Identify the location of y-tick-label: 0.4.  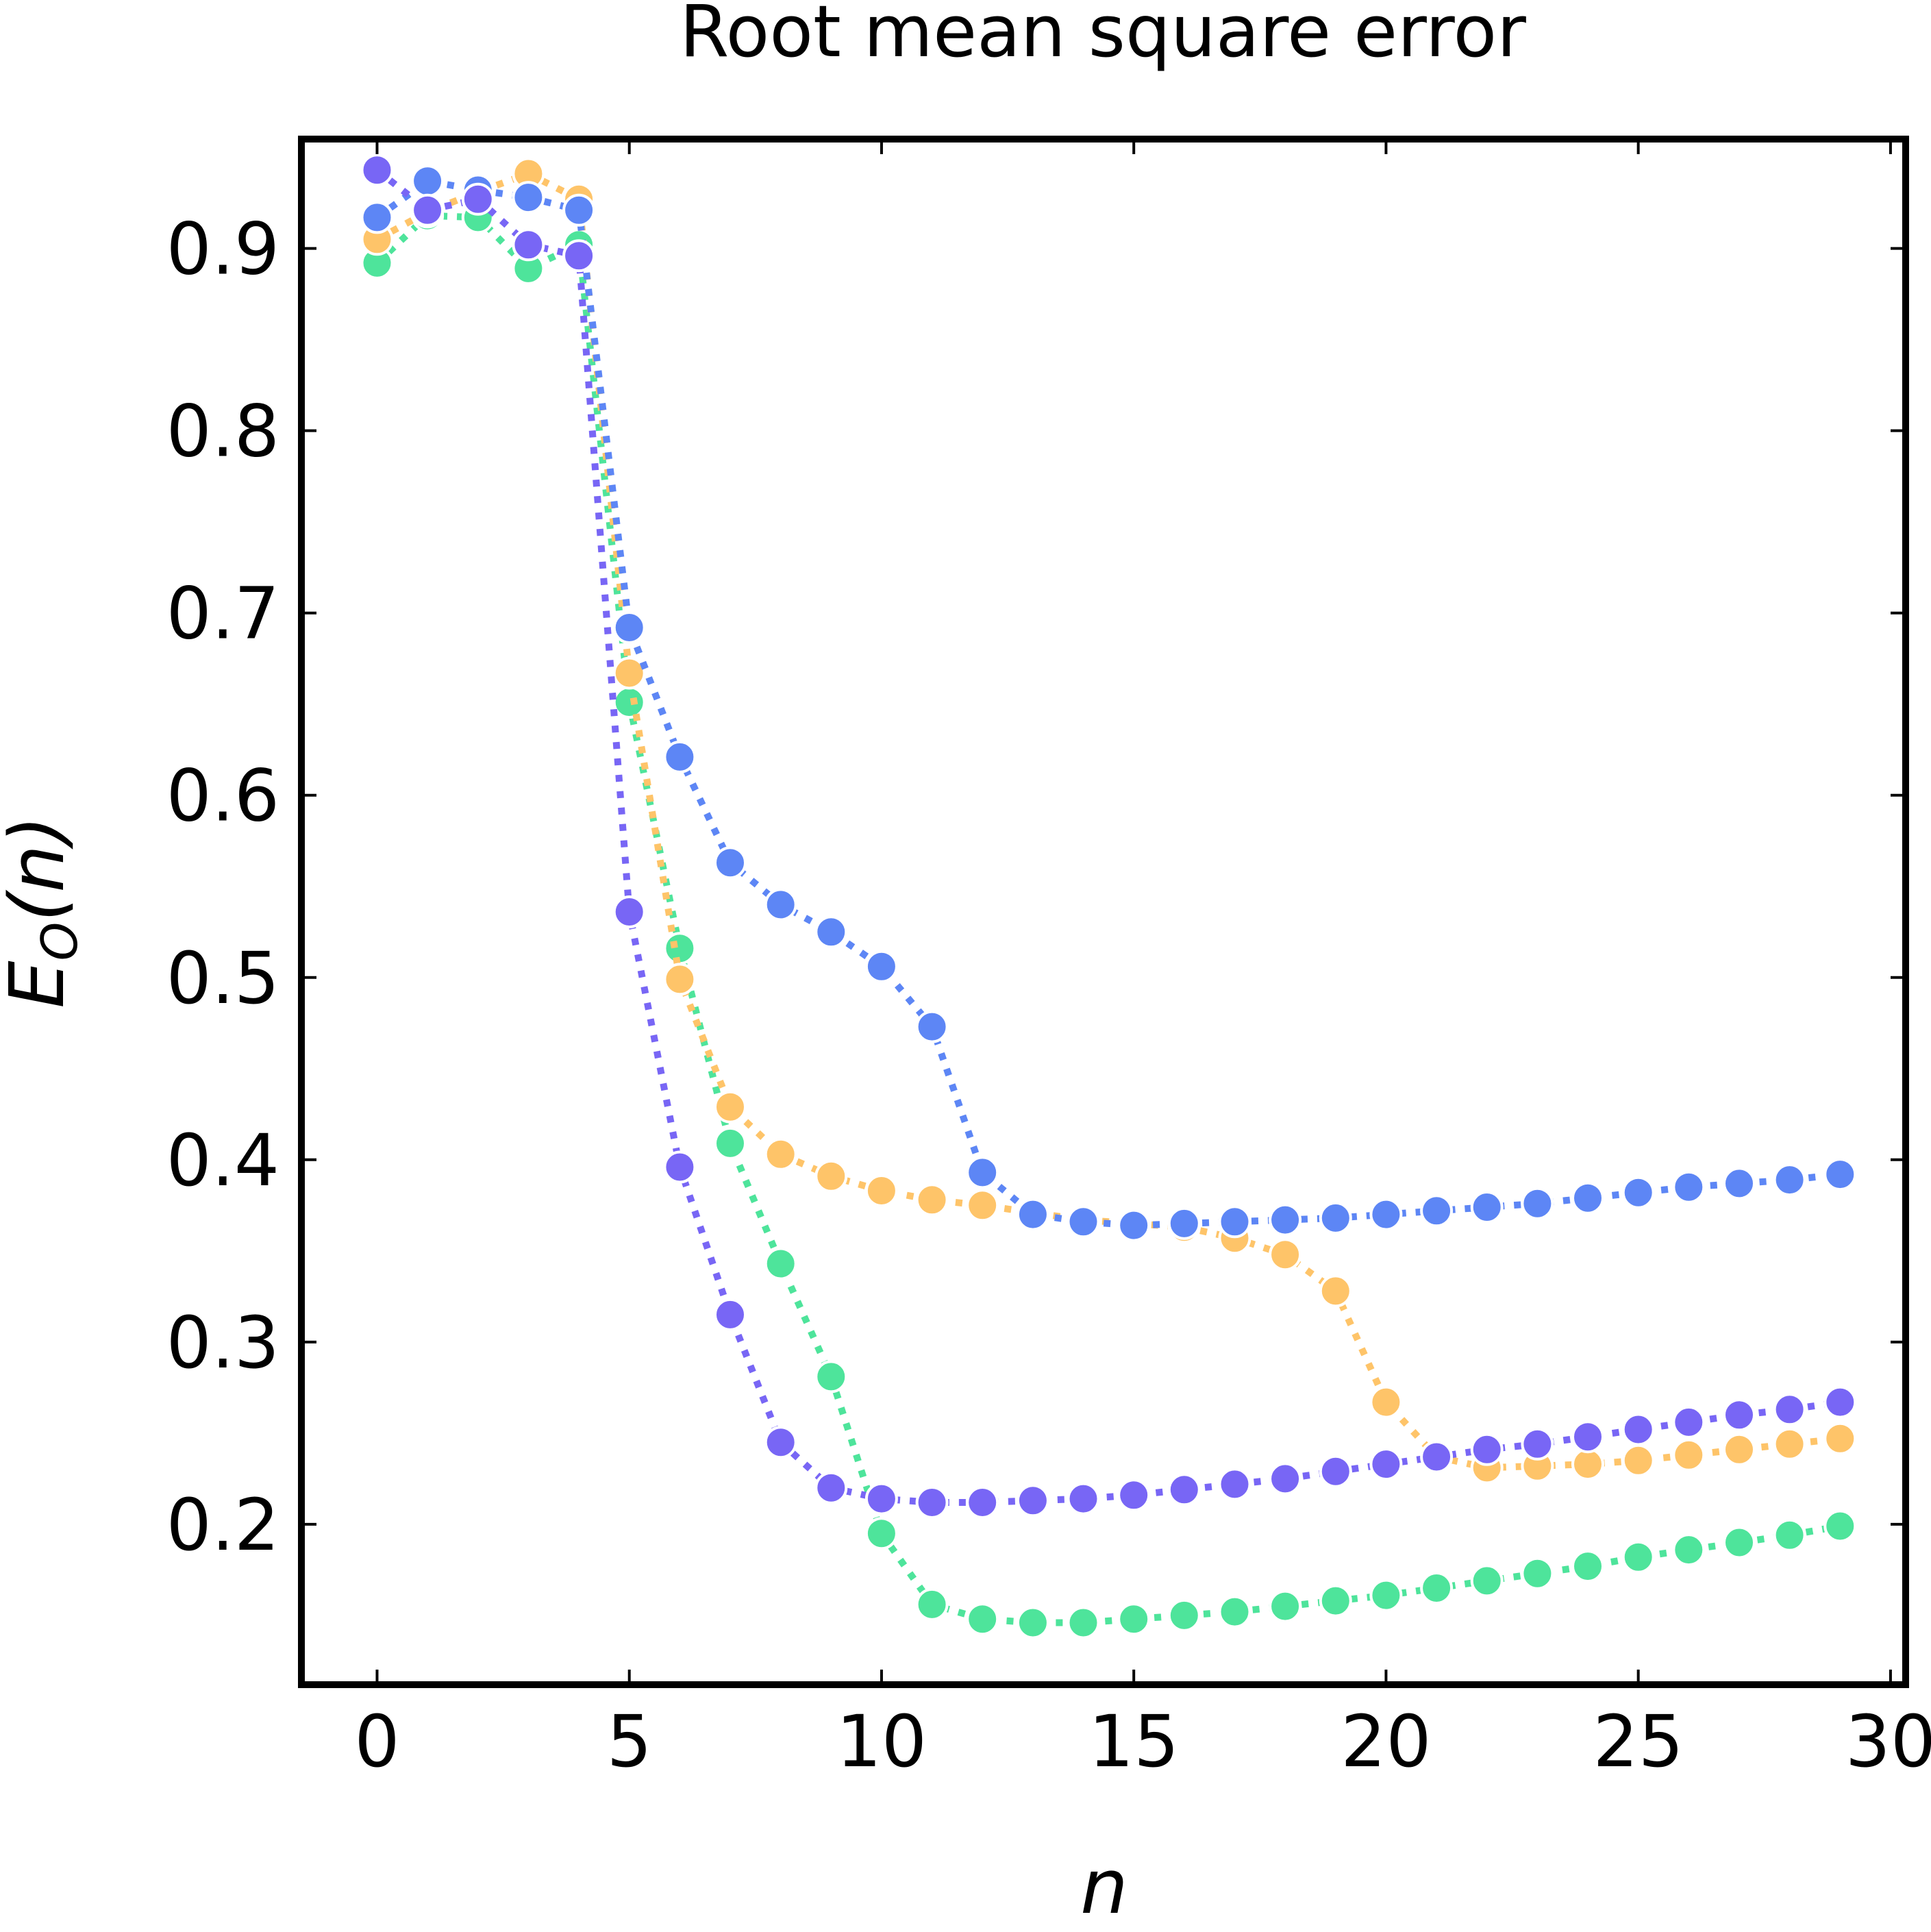
(222, 1160).